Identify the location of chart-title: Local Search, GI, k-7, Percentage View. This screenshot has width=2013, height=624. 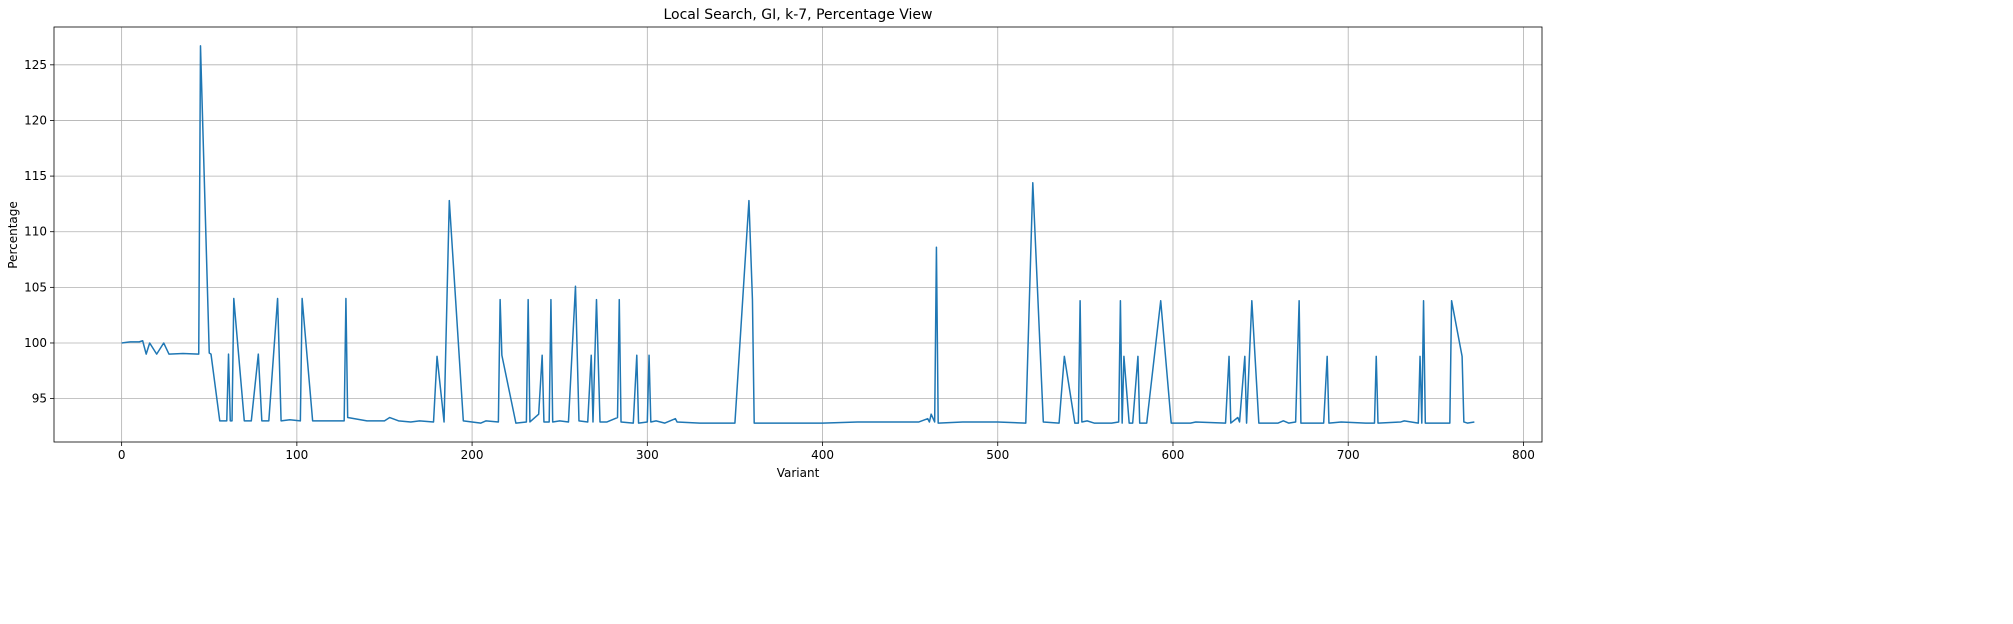
(797, 15).